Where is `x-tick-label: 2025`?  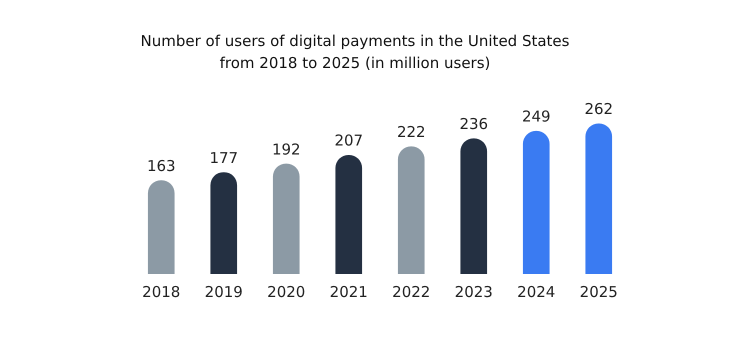 x-tick-label: 2025 is located at coordinates (599, 291).